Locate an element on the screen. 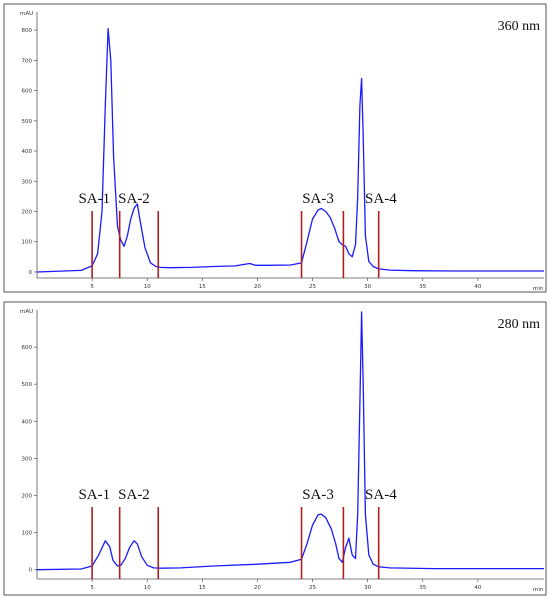 Image resolution: width=550 pixels, height=599 pixels. y-tick-label: 700 is located at coordinates (27, 61).